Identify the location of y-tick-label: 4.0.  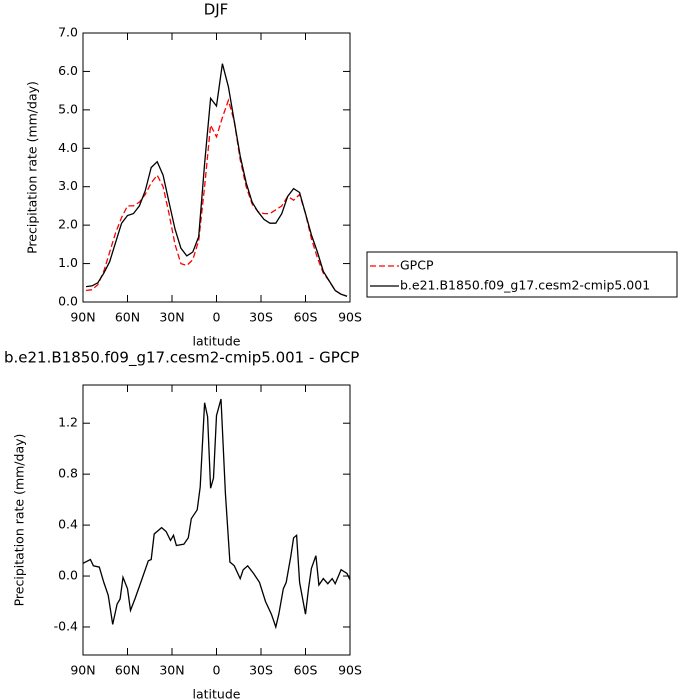
(68, 147).